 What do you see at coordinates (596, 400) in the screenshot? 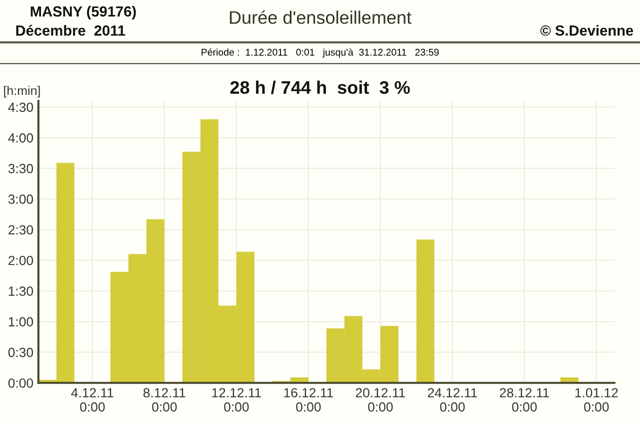
I see `x-tick-label: 1.01.12 0:00` at bounding box center [596, 400].